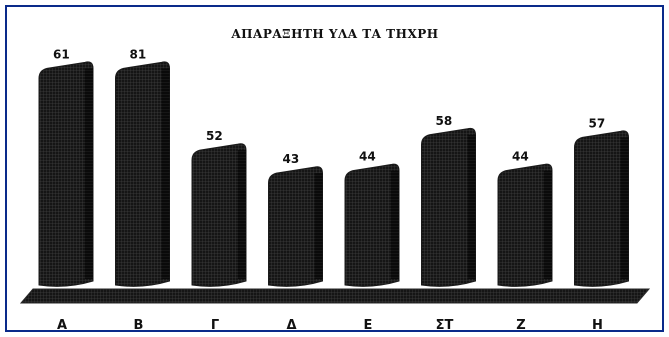 The width and height of the screenshot is (669, 337). Describe the element at coordinates (214, 136) in the screenshot. I see `value-label-3: 52` at that location.